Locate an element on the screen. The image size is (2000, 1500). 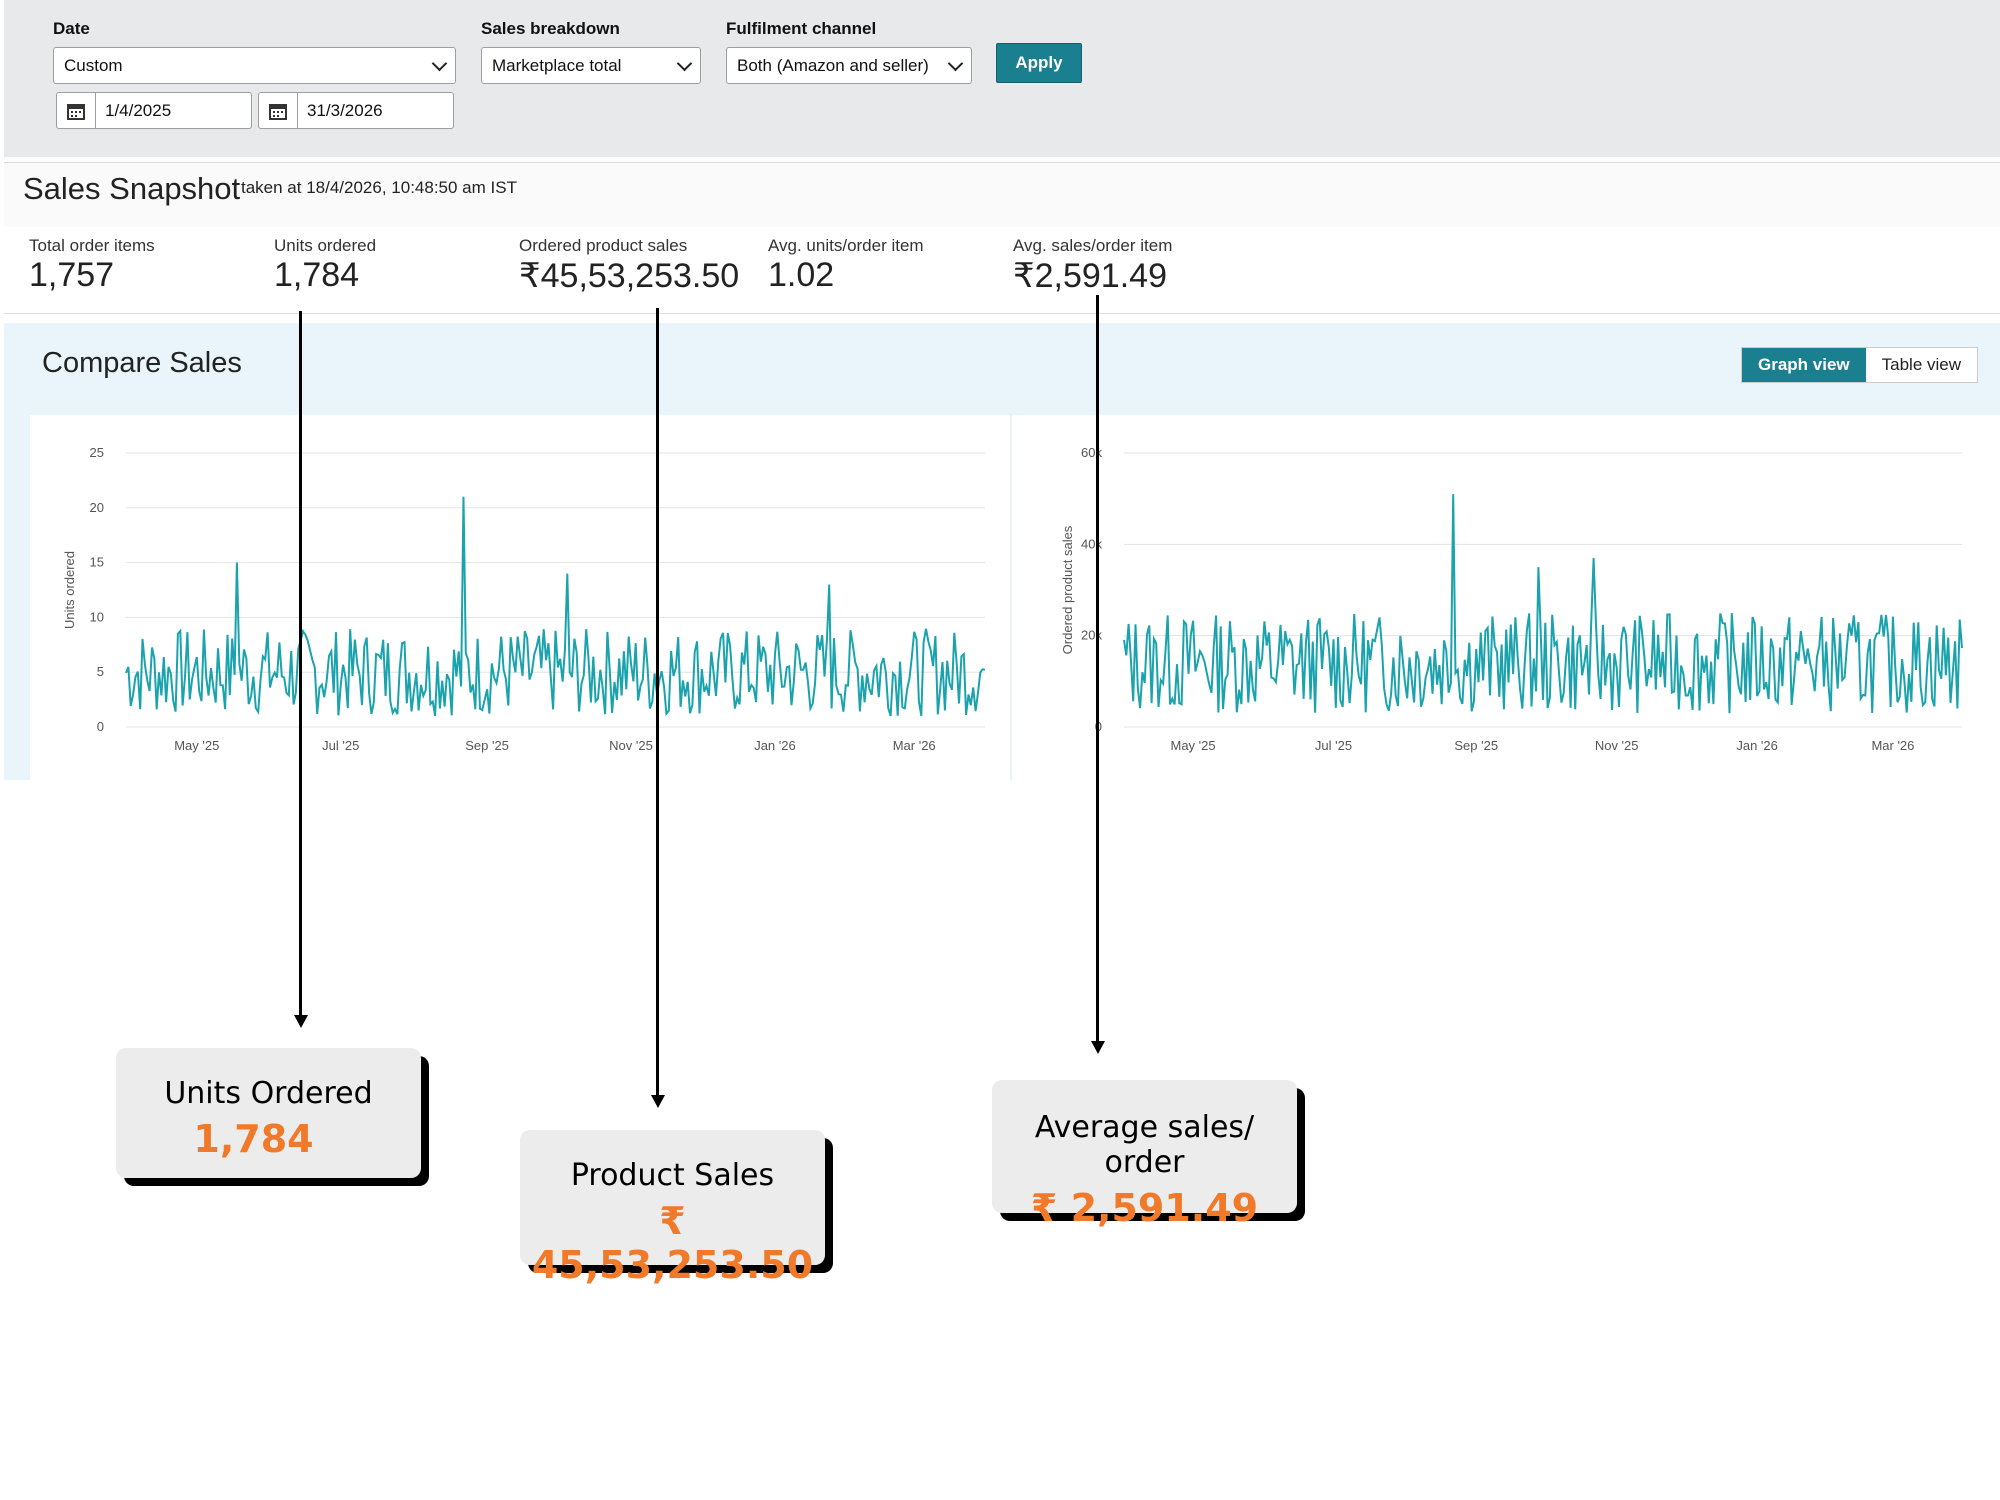
date-range-value: Custom is located at coordinates (93, 65).